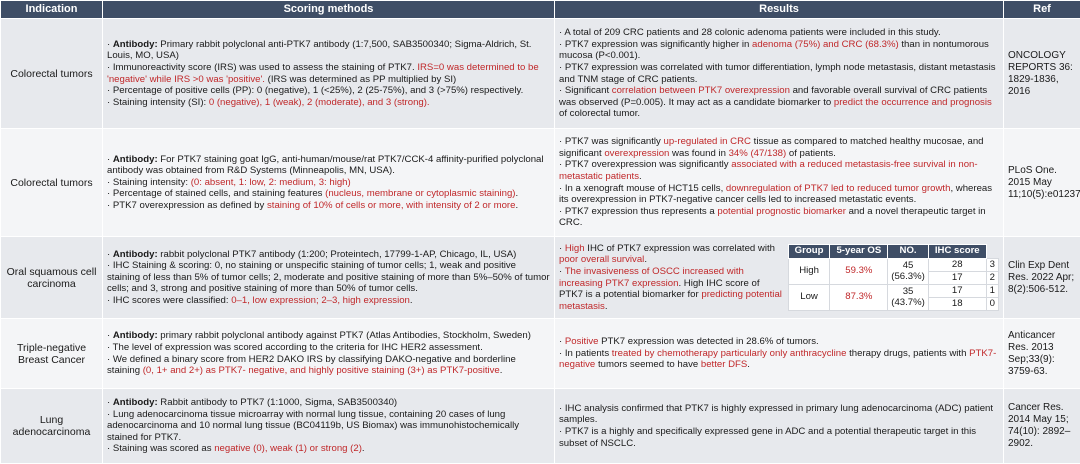 The height and width of the screenshot is (464, 1080). Describe the element at coordinates (957, 303) in the screenshot. I see `ihc-sub-no: 18` at that location.